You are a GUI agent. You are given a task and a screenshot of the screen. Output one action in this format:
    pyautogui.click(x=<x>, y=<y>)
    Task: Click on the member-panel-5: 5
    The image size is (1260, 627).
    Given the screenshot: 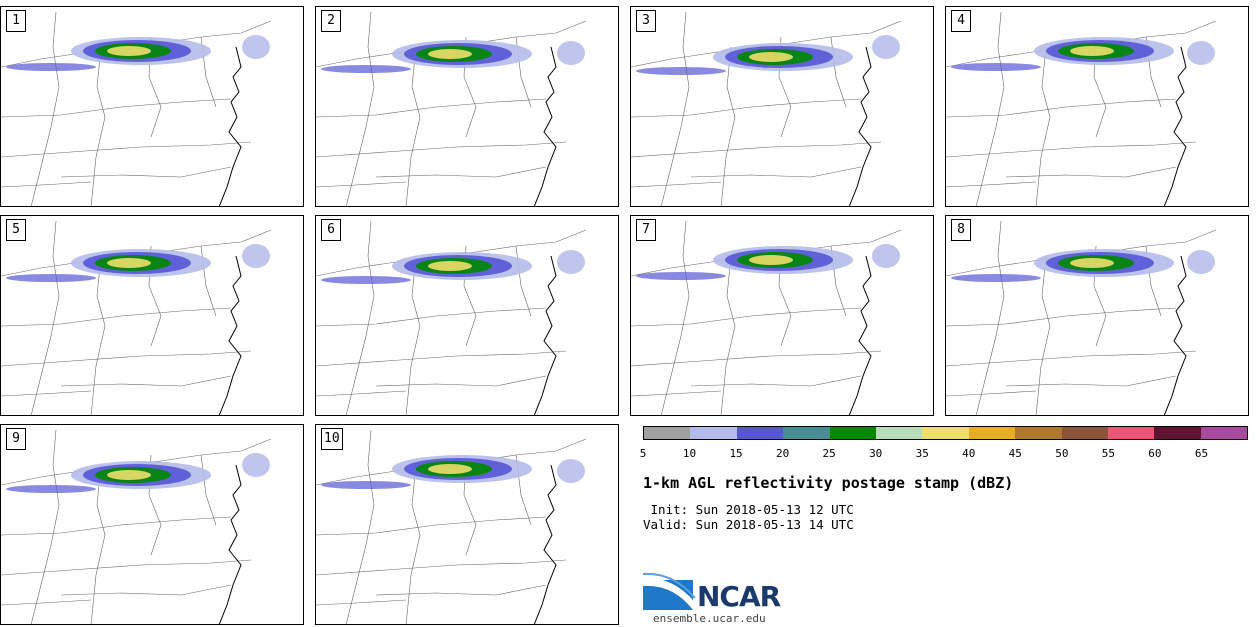 What is the action you would take?
    pyautogui.click(x=152, y=315)
    